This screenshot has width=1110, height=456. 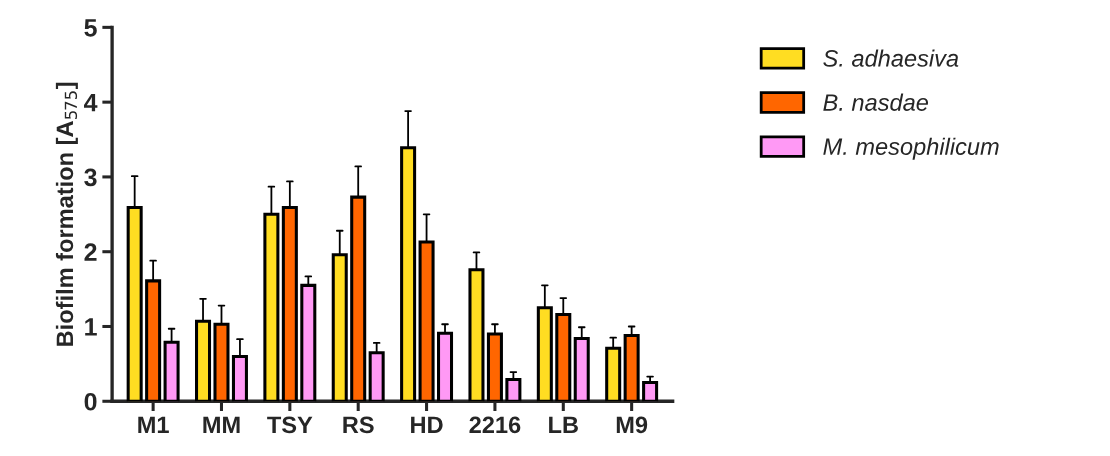 What do you see at coordinates (290, 425) in the screenshot?
I see `x-tick-label: TSY` at bounding box center [290, 425].